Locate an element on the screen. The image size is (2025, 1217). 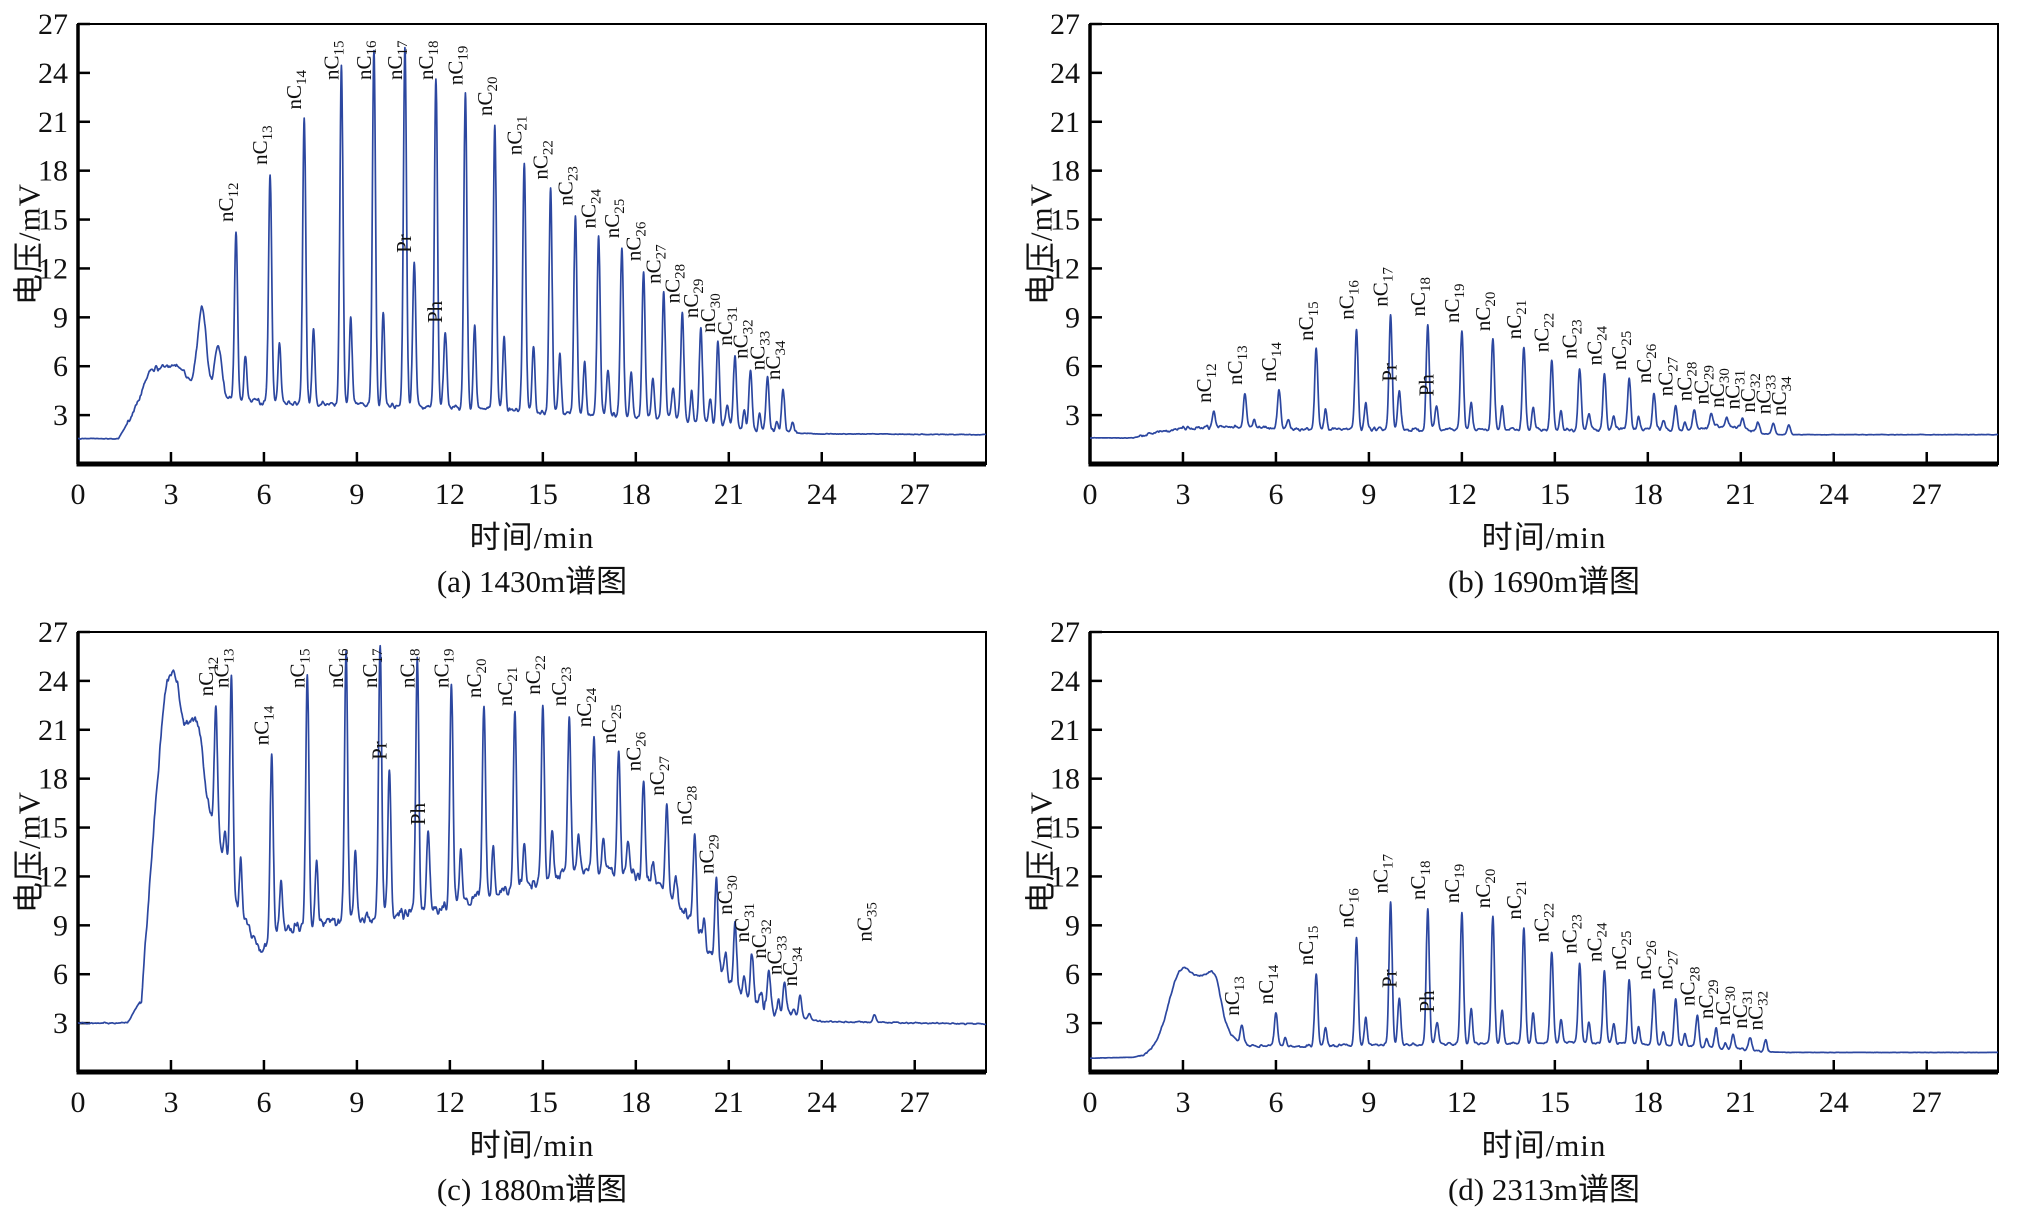
y-tick-label: 15 is located at coordinates (1065, 220).